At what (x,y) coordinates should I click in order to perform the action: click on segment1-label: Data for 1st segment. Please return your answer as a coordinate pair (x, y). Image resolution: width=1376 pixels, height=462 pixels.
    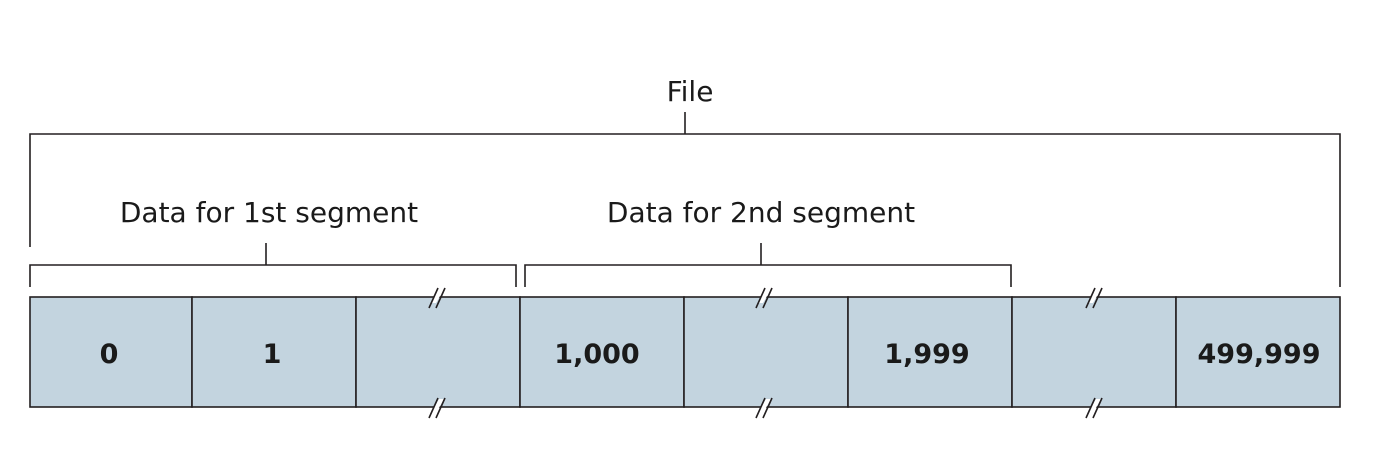
    Looking at the image, I should click on (269, 212).